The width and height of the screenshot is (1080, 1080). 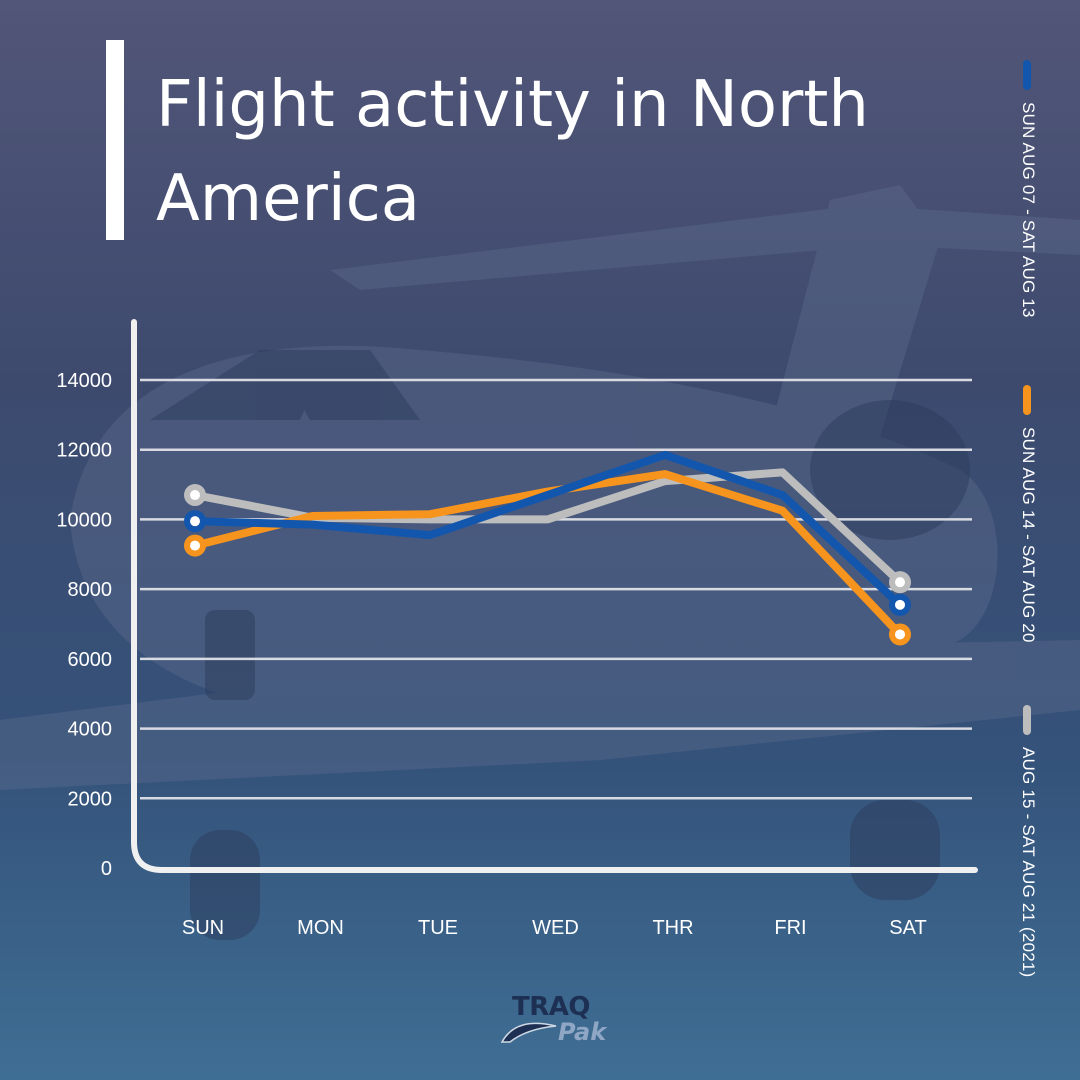 What do you see at coordinates (203, 928) in the screenshot?
I see `x-tick-label: SUN` at bounding box center [203, 928].